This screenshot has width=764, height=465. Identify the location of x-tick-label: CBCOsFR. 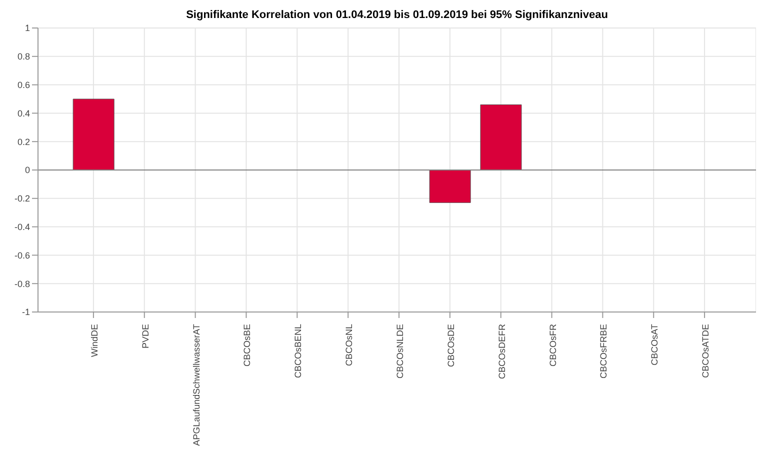
(553, 345).